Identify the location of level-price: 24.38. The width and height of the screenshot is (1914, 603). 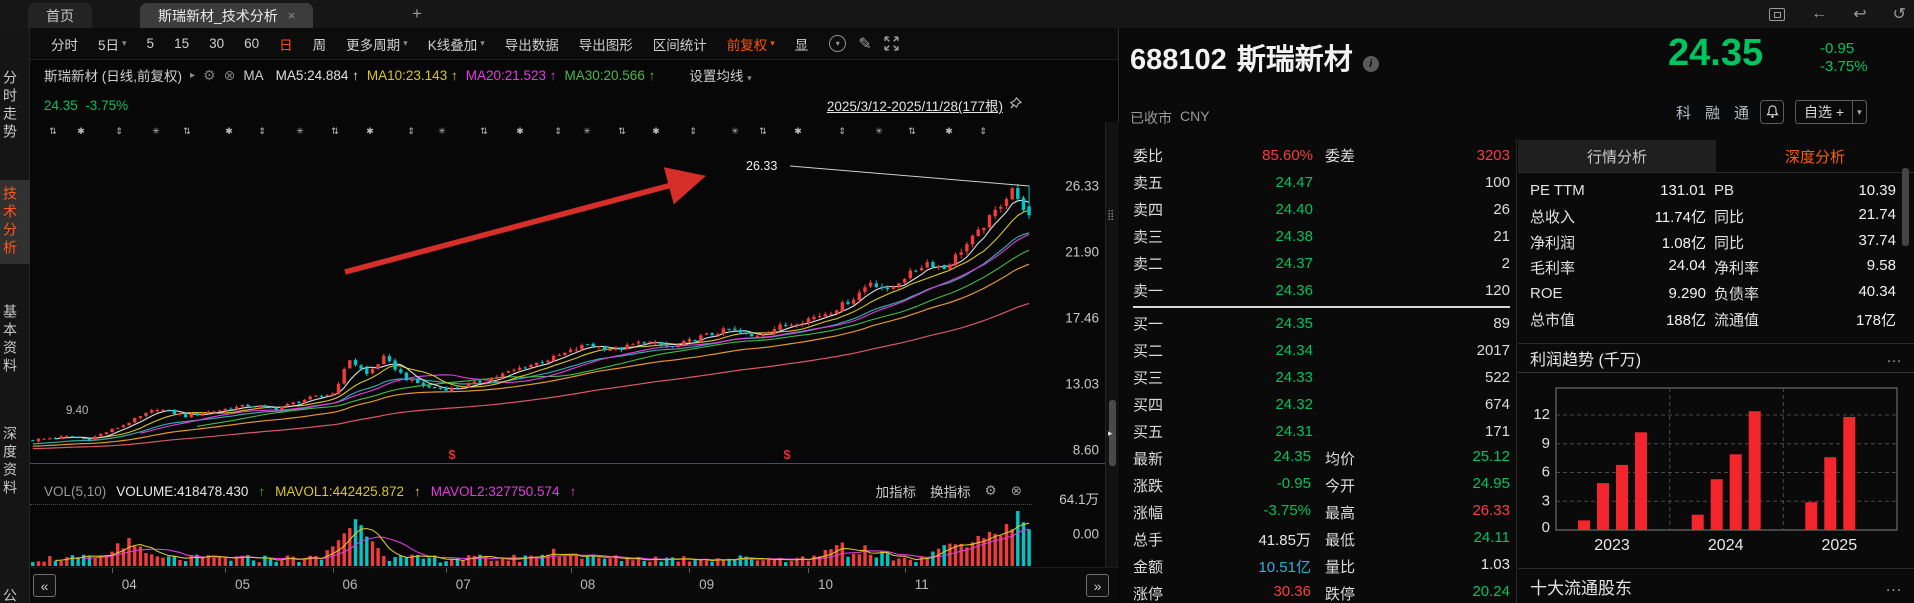
(1294, 236).